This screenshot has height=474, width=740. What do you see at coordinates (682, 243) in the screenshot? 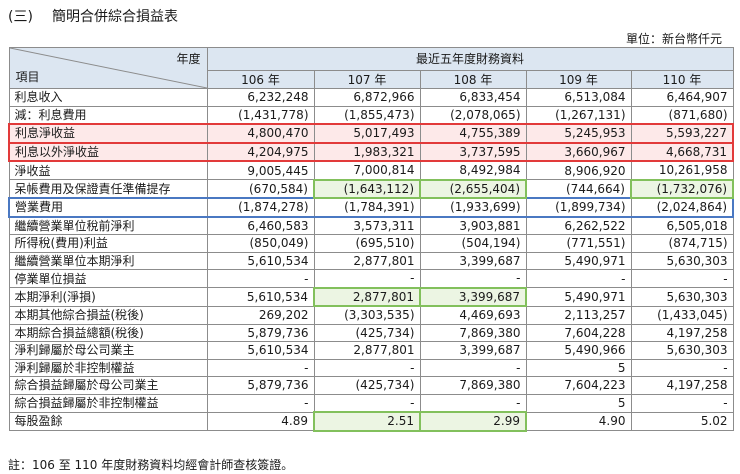
I see `value-cell: (874,715)` at bounding box center [682, 243].